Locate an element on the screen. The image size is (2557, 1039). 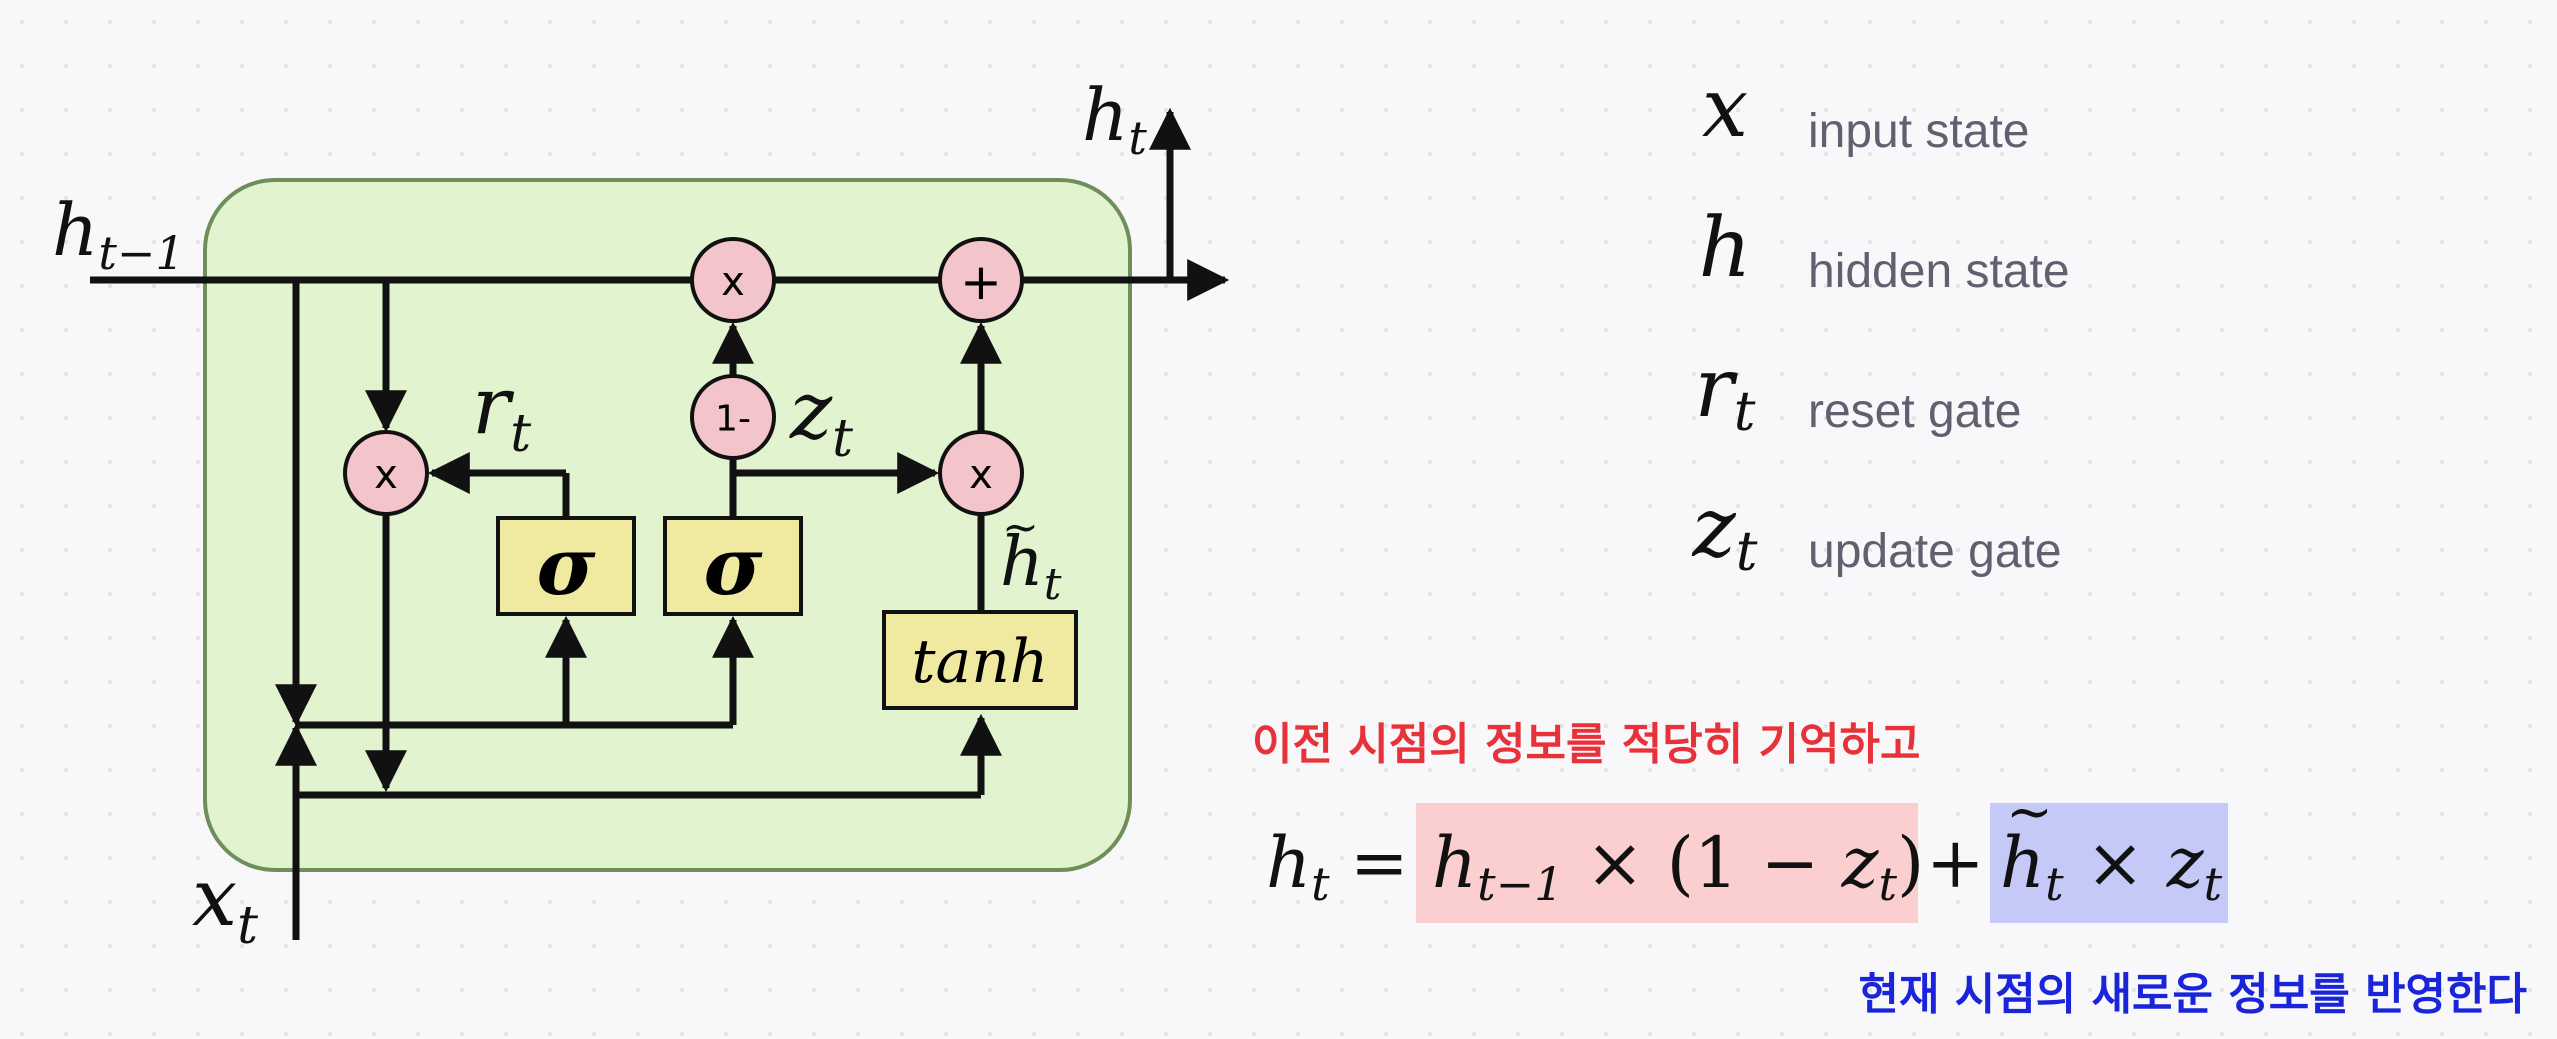
equation-term-new: ht × zt is located at coordinates (2111, 838).